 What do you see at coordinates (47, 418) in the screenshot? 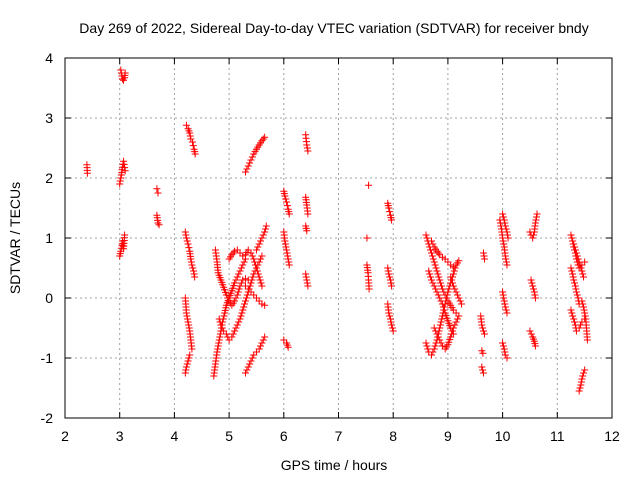
I see `y-tick-label: -2` at bounding box center [47, 418].